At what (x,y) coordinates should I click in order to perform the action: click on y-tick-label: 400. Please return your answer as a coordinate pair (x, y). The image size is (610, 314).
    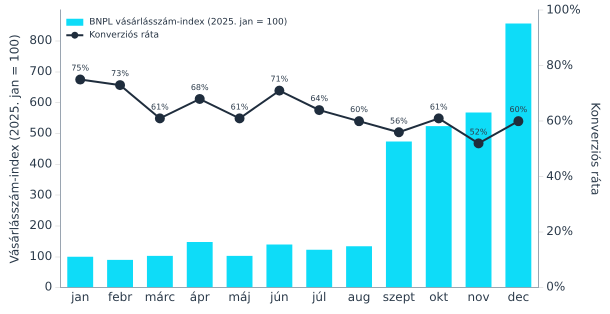
    Looking at the image, I should click on (40, 163).